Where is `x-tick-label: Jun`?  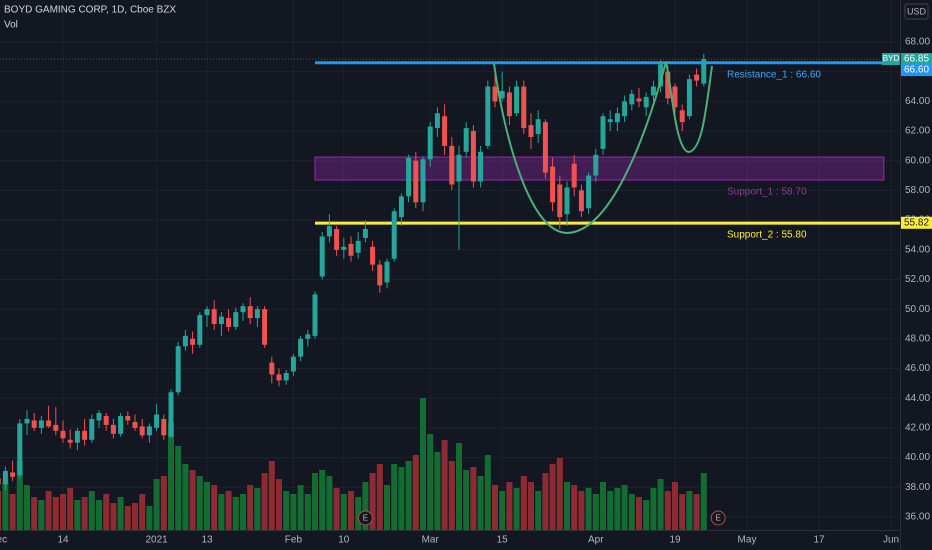
x-tick-label: Jun is located at coordinates (891, 540).